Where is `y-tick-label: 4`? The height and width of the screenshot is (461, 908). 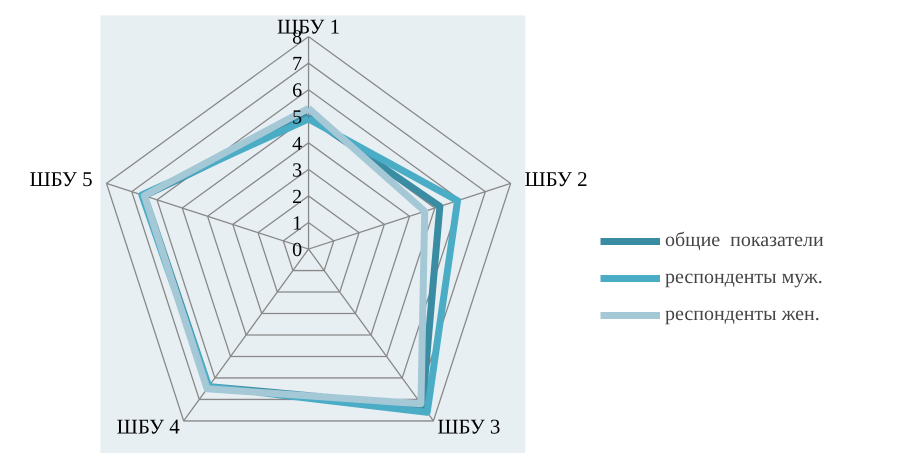 y-tick-label: 4 is located at coordinates (297, 143).